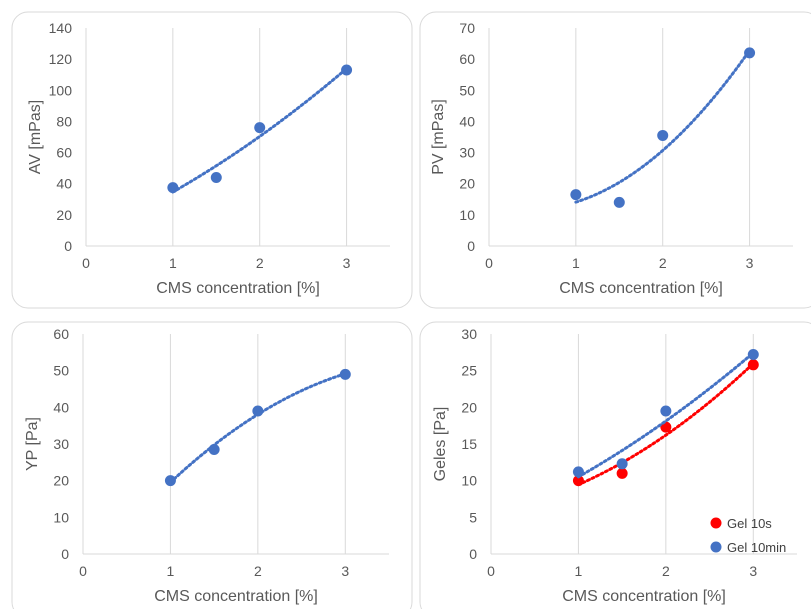 The height and width of the screenshot is (609, 811). What do you see at coordinates (440, 444) in the screenshot?
I see `y-axis-title: Geles [Pa]` at bounding box center [440, 444].